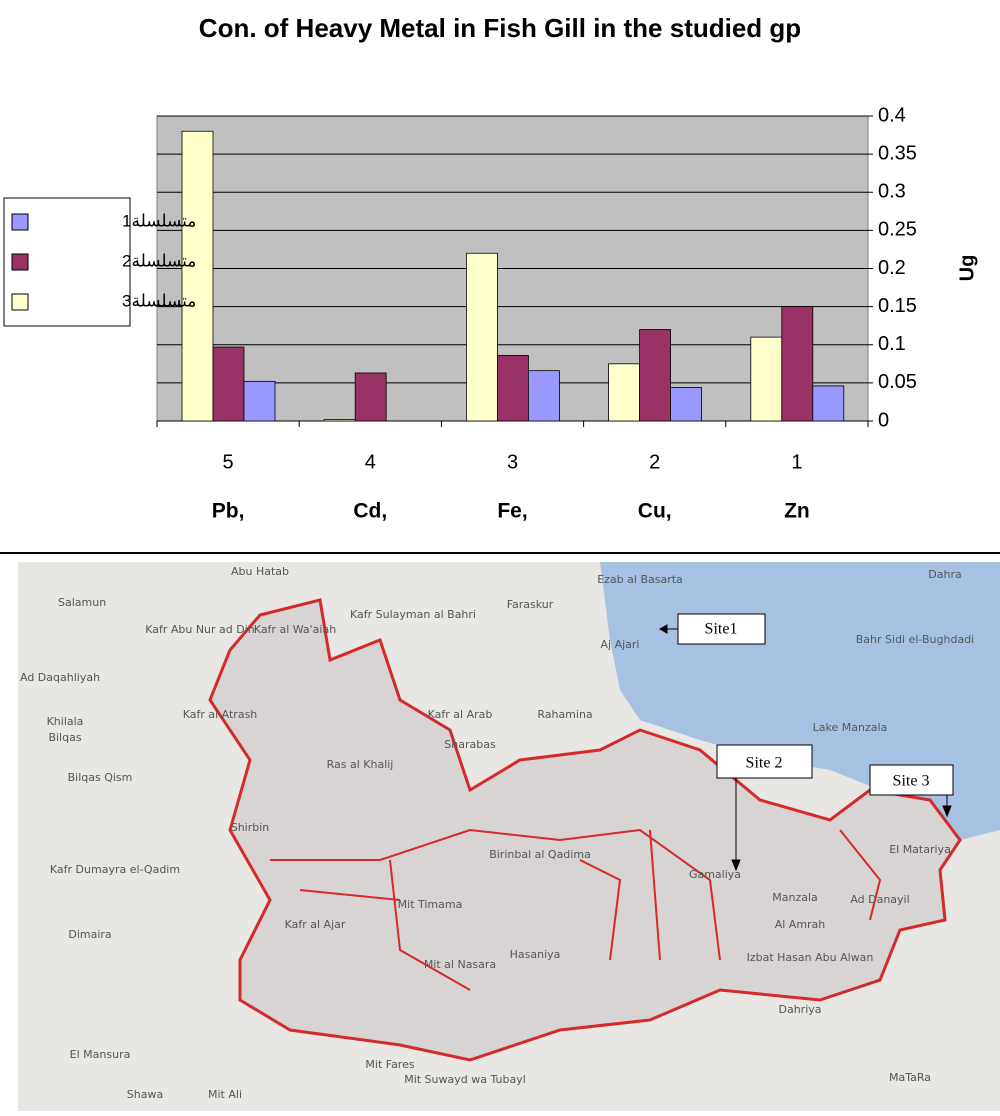 Image resolution: width=1000 pixels, height=1116 pixels. I want to click on place-label: Kafr al Atrash, so click(220, 714).